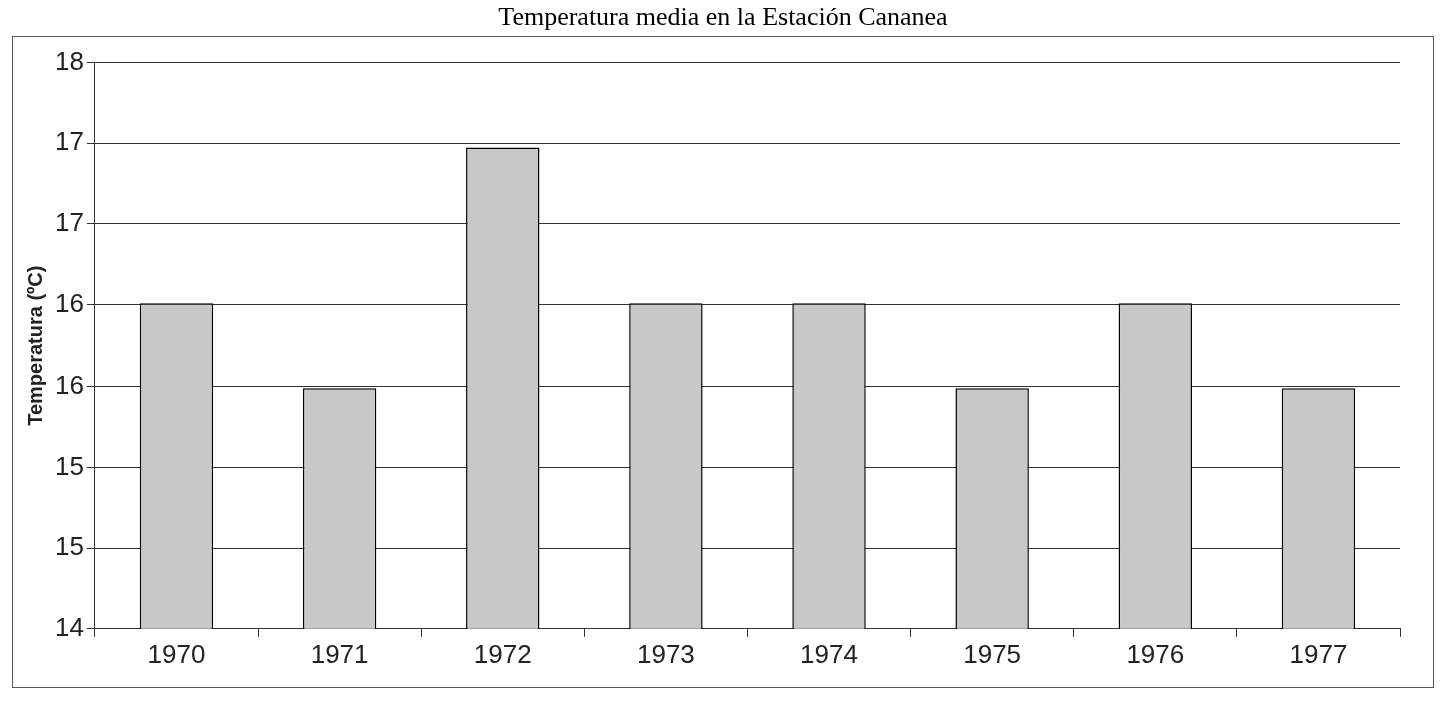 The height and width of the screenshot is (703, 1446). What do you see at coordinates (1155, 653) in the screenshot?
I see `x-tick-label: 1976` at bounding box center [1155, 653].